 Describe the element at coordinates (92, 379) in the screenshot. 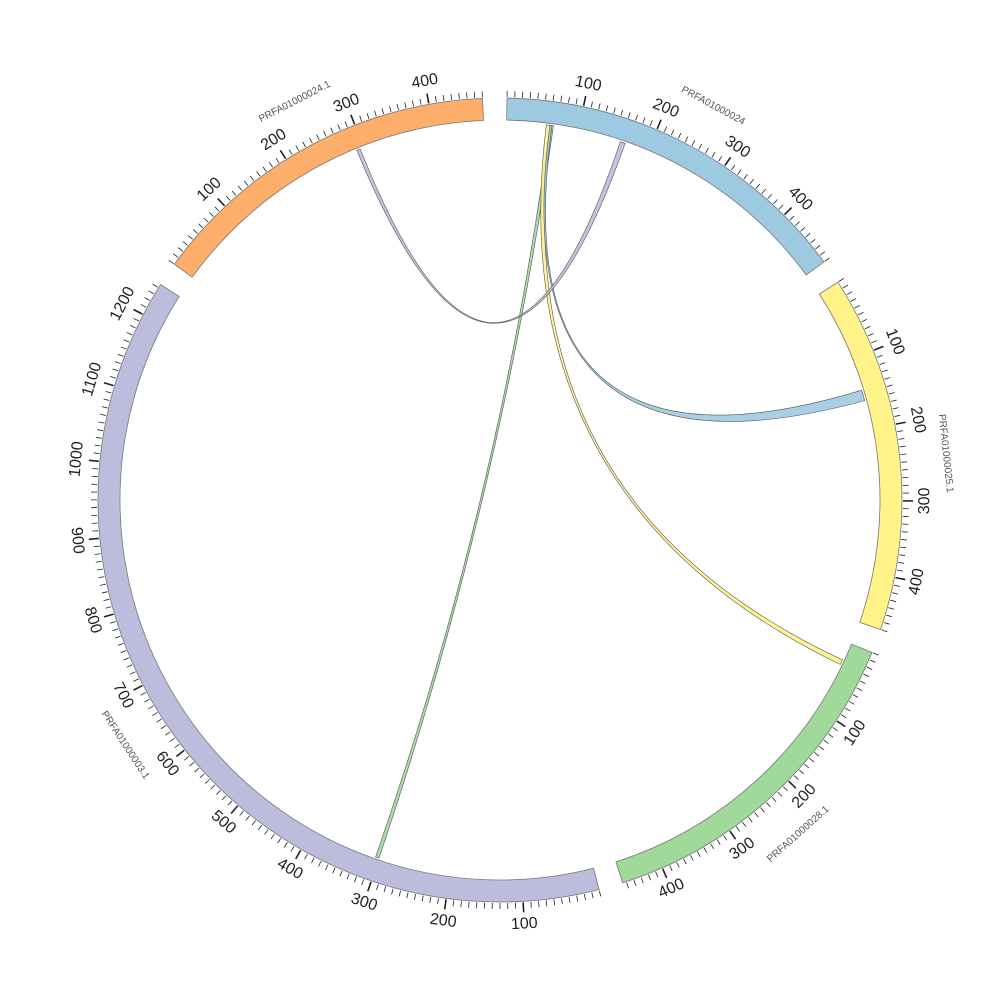

I see `tick-label: 1100` at that location.